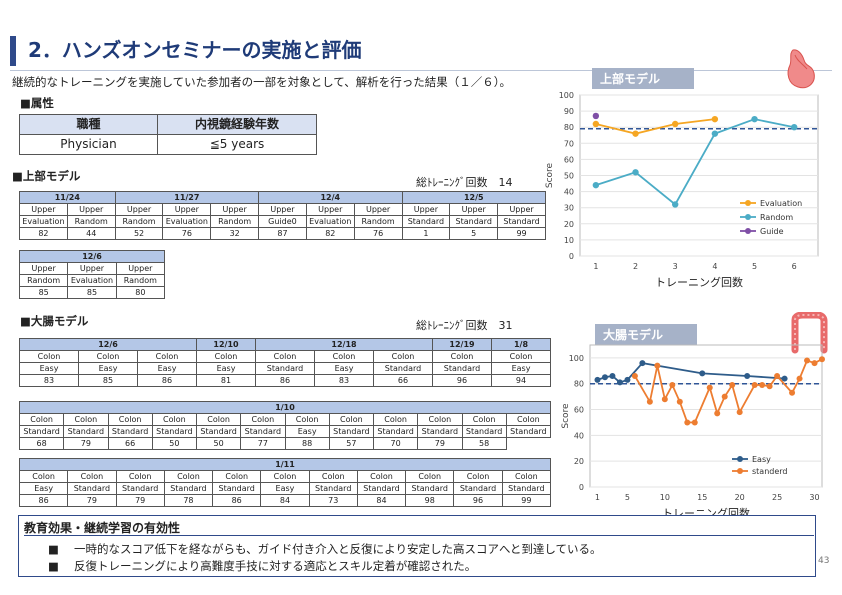 The width and height of the screenshot is (842, 595). Describe the element at coordinates (88, 124) in the screenshot. I see `attr-header: 職種` at that location.